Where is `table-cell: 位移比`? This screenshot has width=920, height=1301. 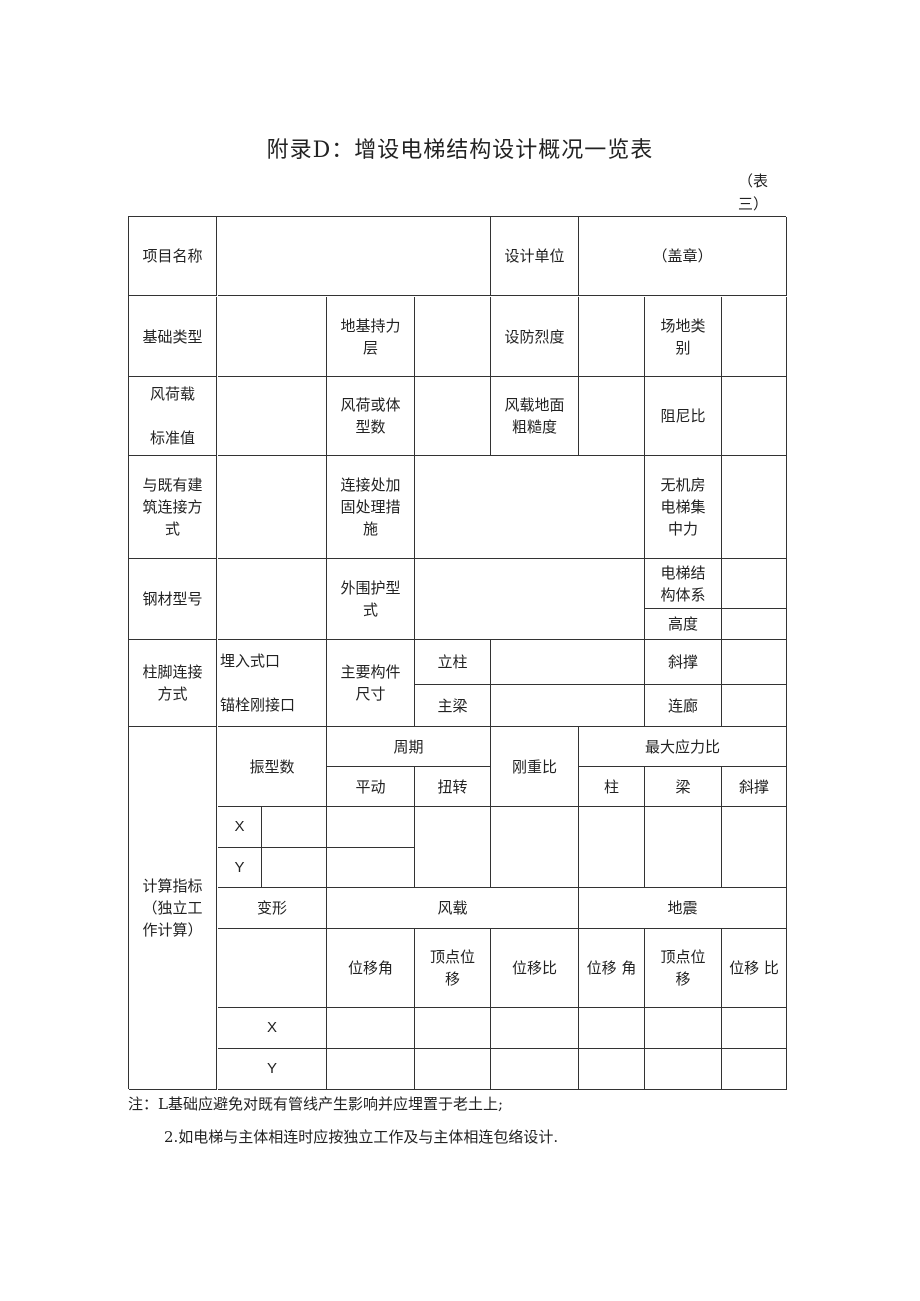 table-cell: 位移比 is located at coordinates (535, 968).